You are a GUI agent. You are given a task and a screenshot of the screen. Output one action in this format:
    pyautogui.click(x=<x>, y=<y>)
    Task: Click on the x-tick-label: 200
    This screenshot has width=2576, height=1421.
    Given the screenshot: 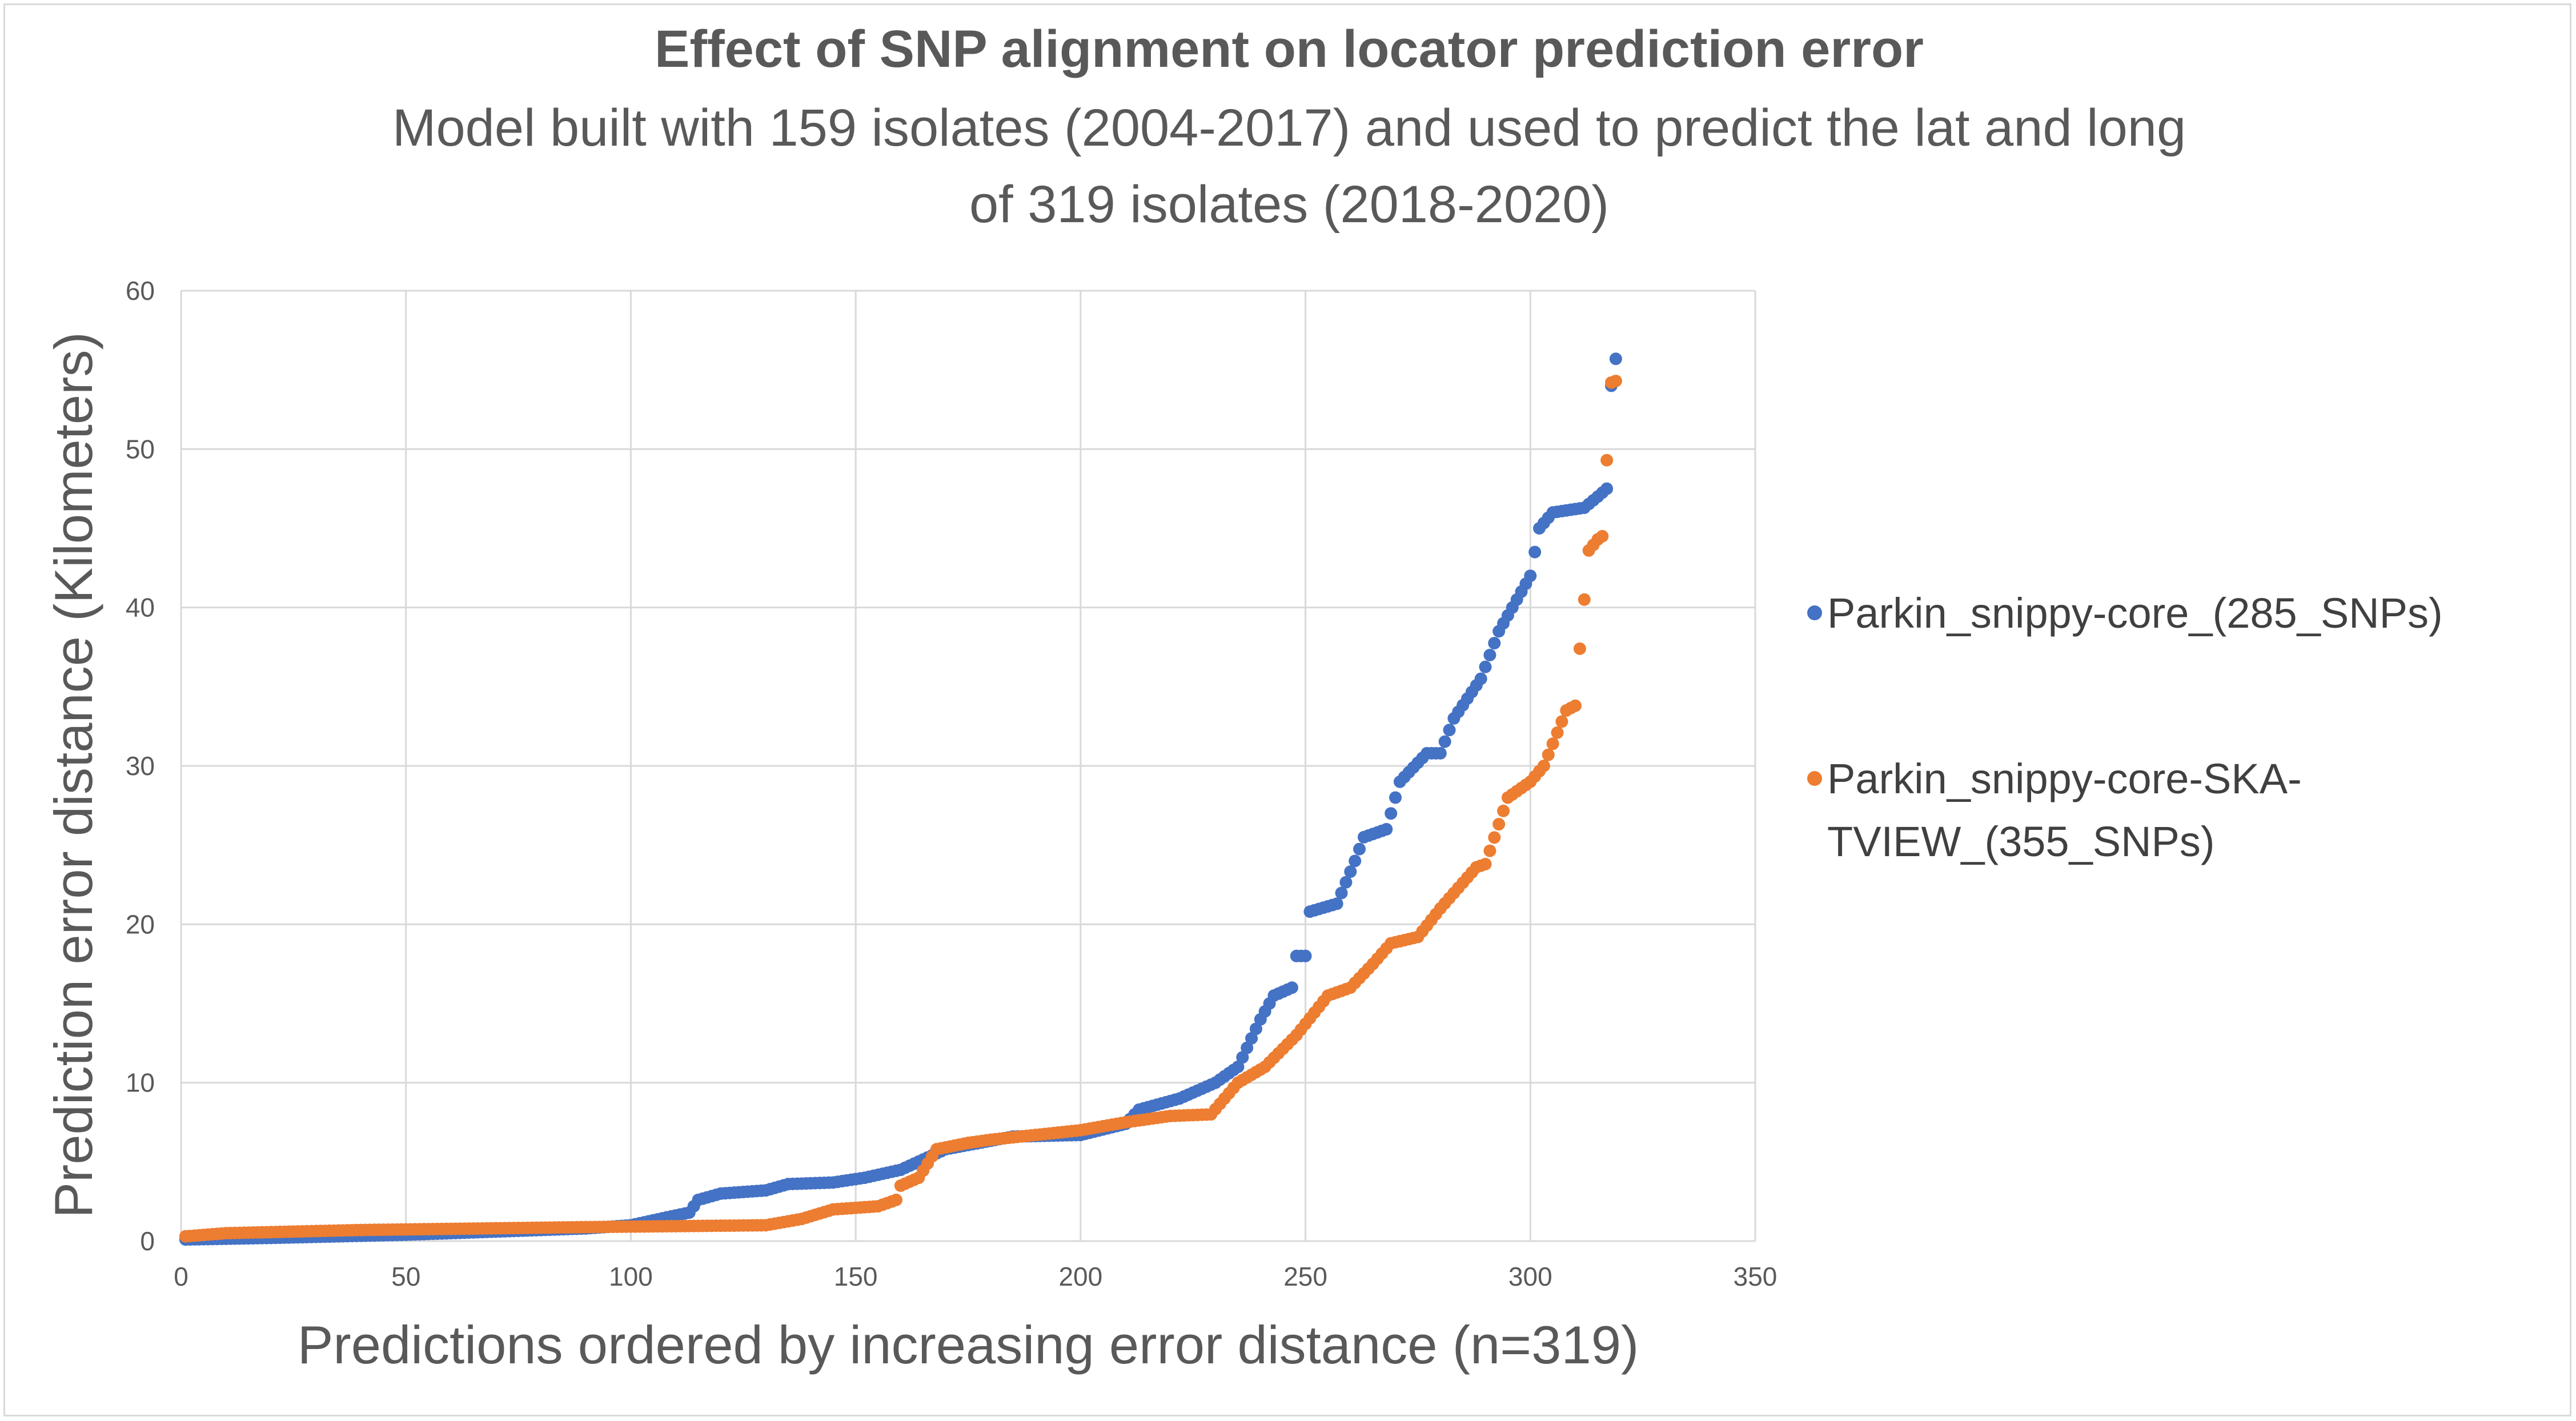 What is the action you would take?
    pyautogui.click(x=1080, y=1276)
    